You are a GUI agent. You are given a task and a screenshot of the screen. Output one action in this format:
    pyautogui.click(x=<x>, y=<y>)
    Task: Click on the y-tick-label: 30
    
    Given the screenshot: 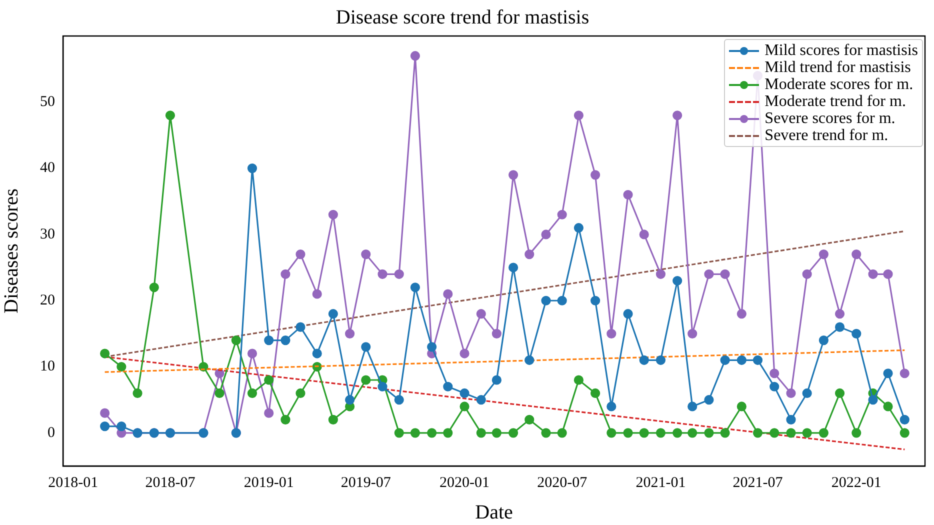 What is the action you would take?
    pyautogui.click(x=47, y=234)
    